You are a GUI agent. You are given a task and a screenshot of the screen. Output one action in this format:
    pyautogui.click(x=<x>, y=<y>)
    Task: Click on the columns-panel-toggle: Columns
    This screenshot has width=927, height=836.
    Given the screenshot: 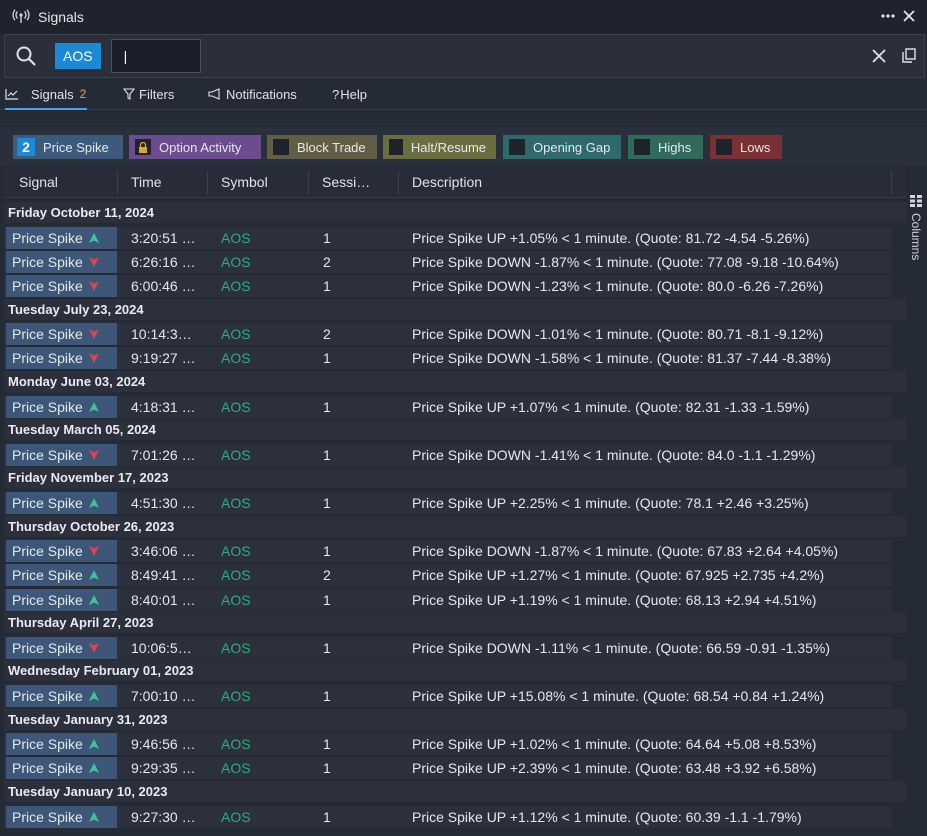 What is the action you would take?
    pyautogui.click(x=916, y=501)
    